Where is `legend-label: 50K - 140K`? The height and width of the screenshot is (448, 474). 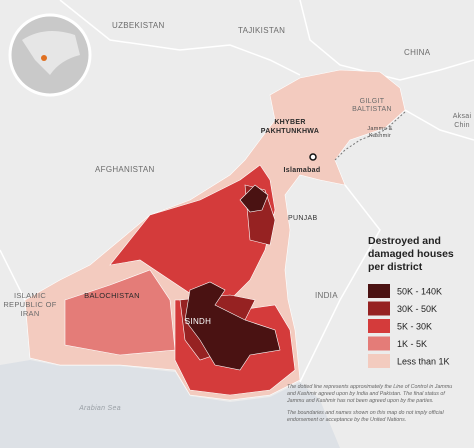
legend-label: 50K - 140K is located at coordinates (419, 292).